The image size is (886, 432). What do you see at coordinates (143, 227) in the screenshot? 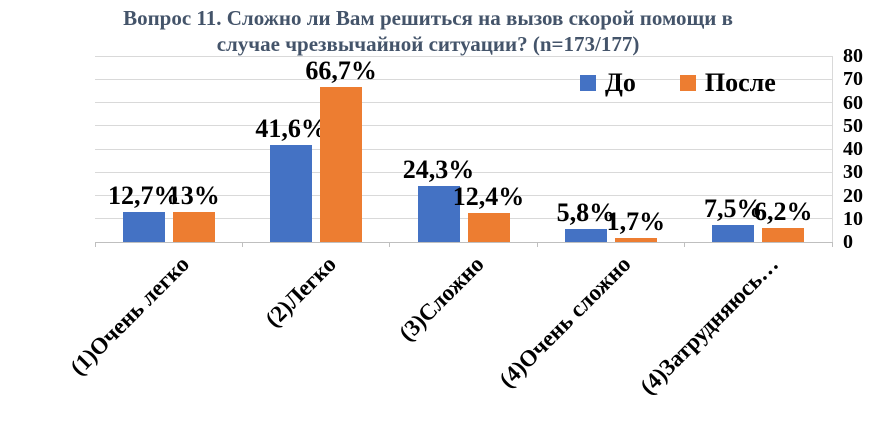
I see `bar-s1-c1` at bounding box center [143, 227].